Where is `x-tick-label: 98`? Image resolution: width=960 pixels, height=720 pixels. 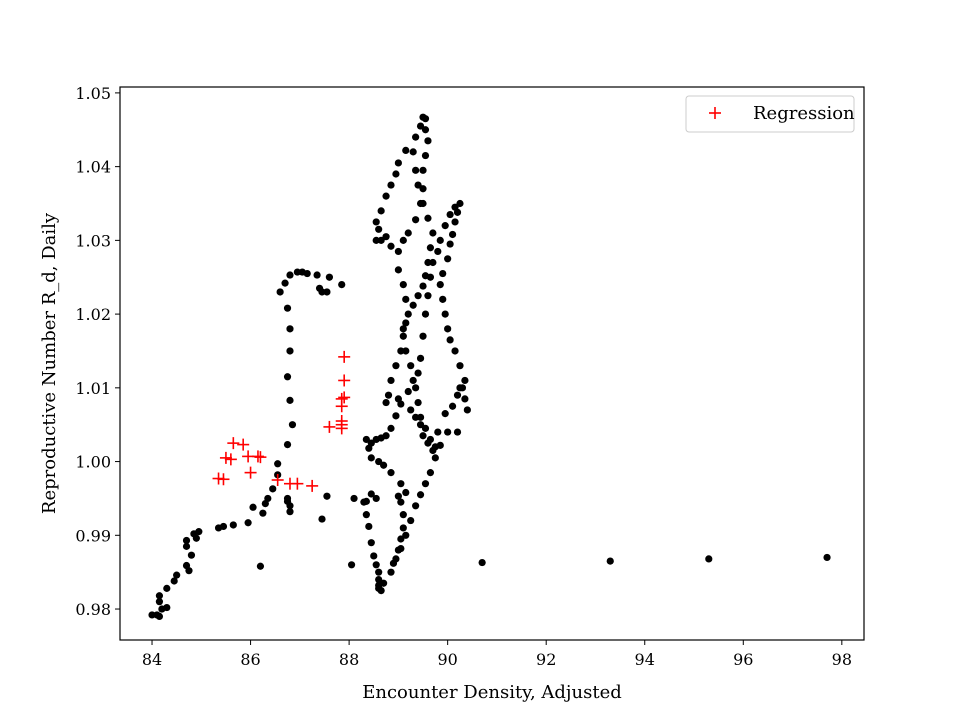 x-tick-label: 98 is located at coordinates (842, 659).